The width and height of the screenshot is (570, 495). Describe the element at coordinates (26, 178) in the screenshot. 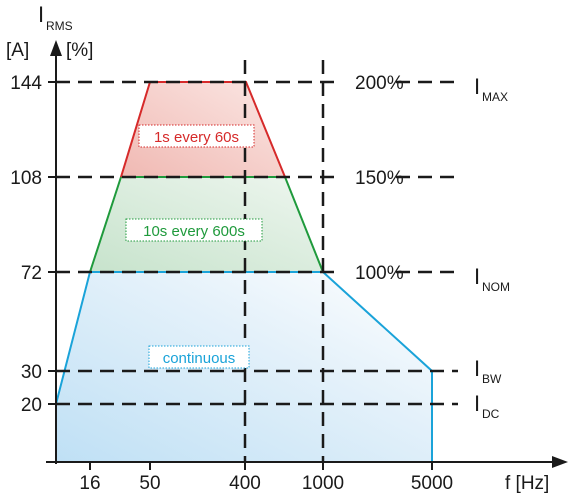

I see `y-tick-label-108: 108` at that location.